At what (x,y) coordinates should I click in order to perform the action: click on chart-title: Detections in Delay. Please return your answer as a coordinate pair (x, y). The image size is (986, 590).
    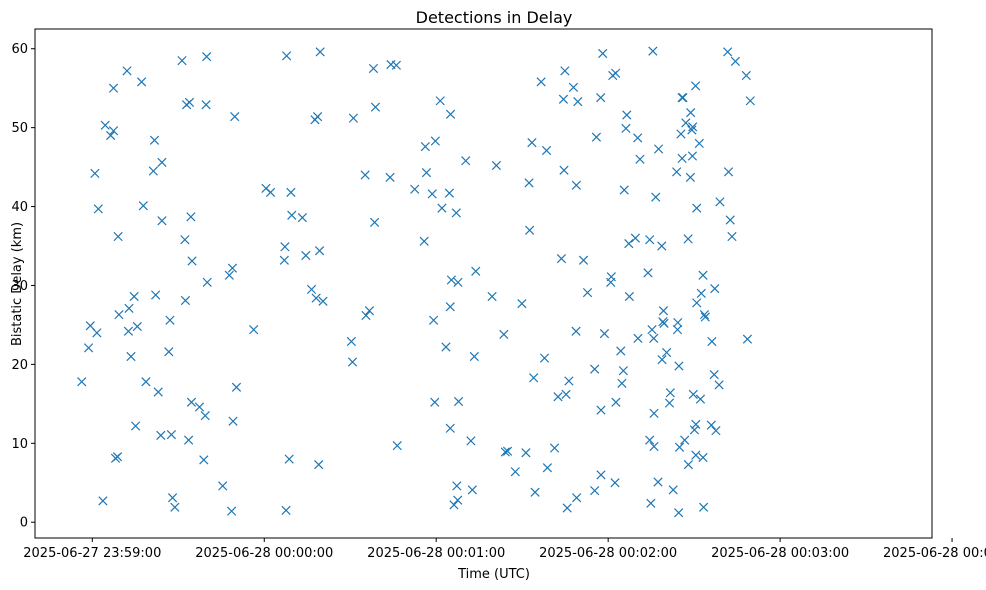
    Looking at the image, I should click on (494, 17).